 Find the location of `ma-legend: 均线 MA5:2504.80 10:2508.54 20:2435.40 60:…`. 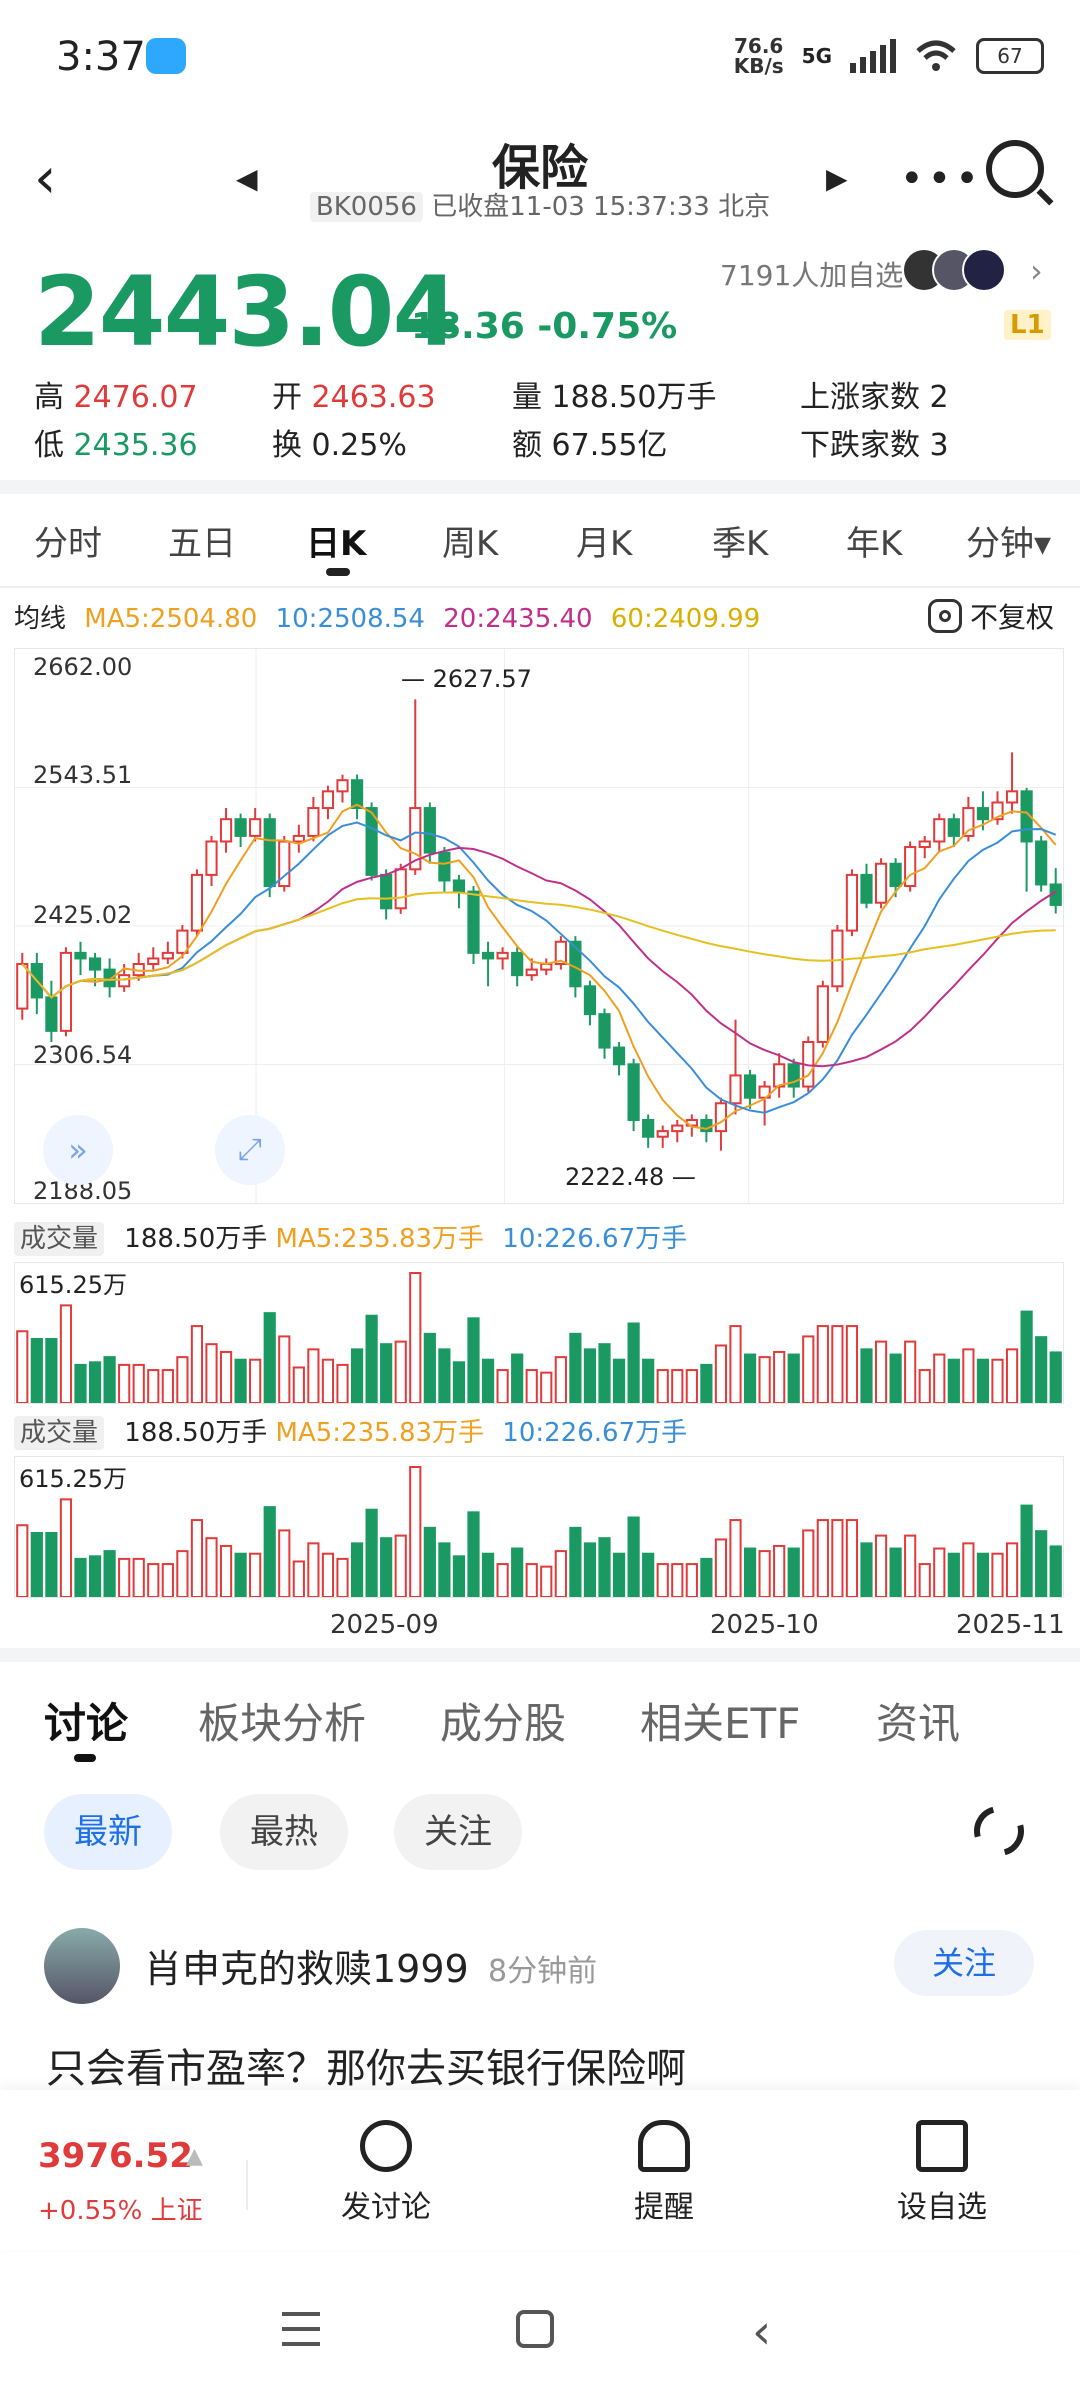

ma-legend: 均线 MA5:2504.80 10:2508.54 20:2435.40 60:… is located at coordinates (387, 619).